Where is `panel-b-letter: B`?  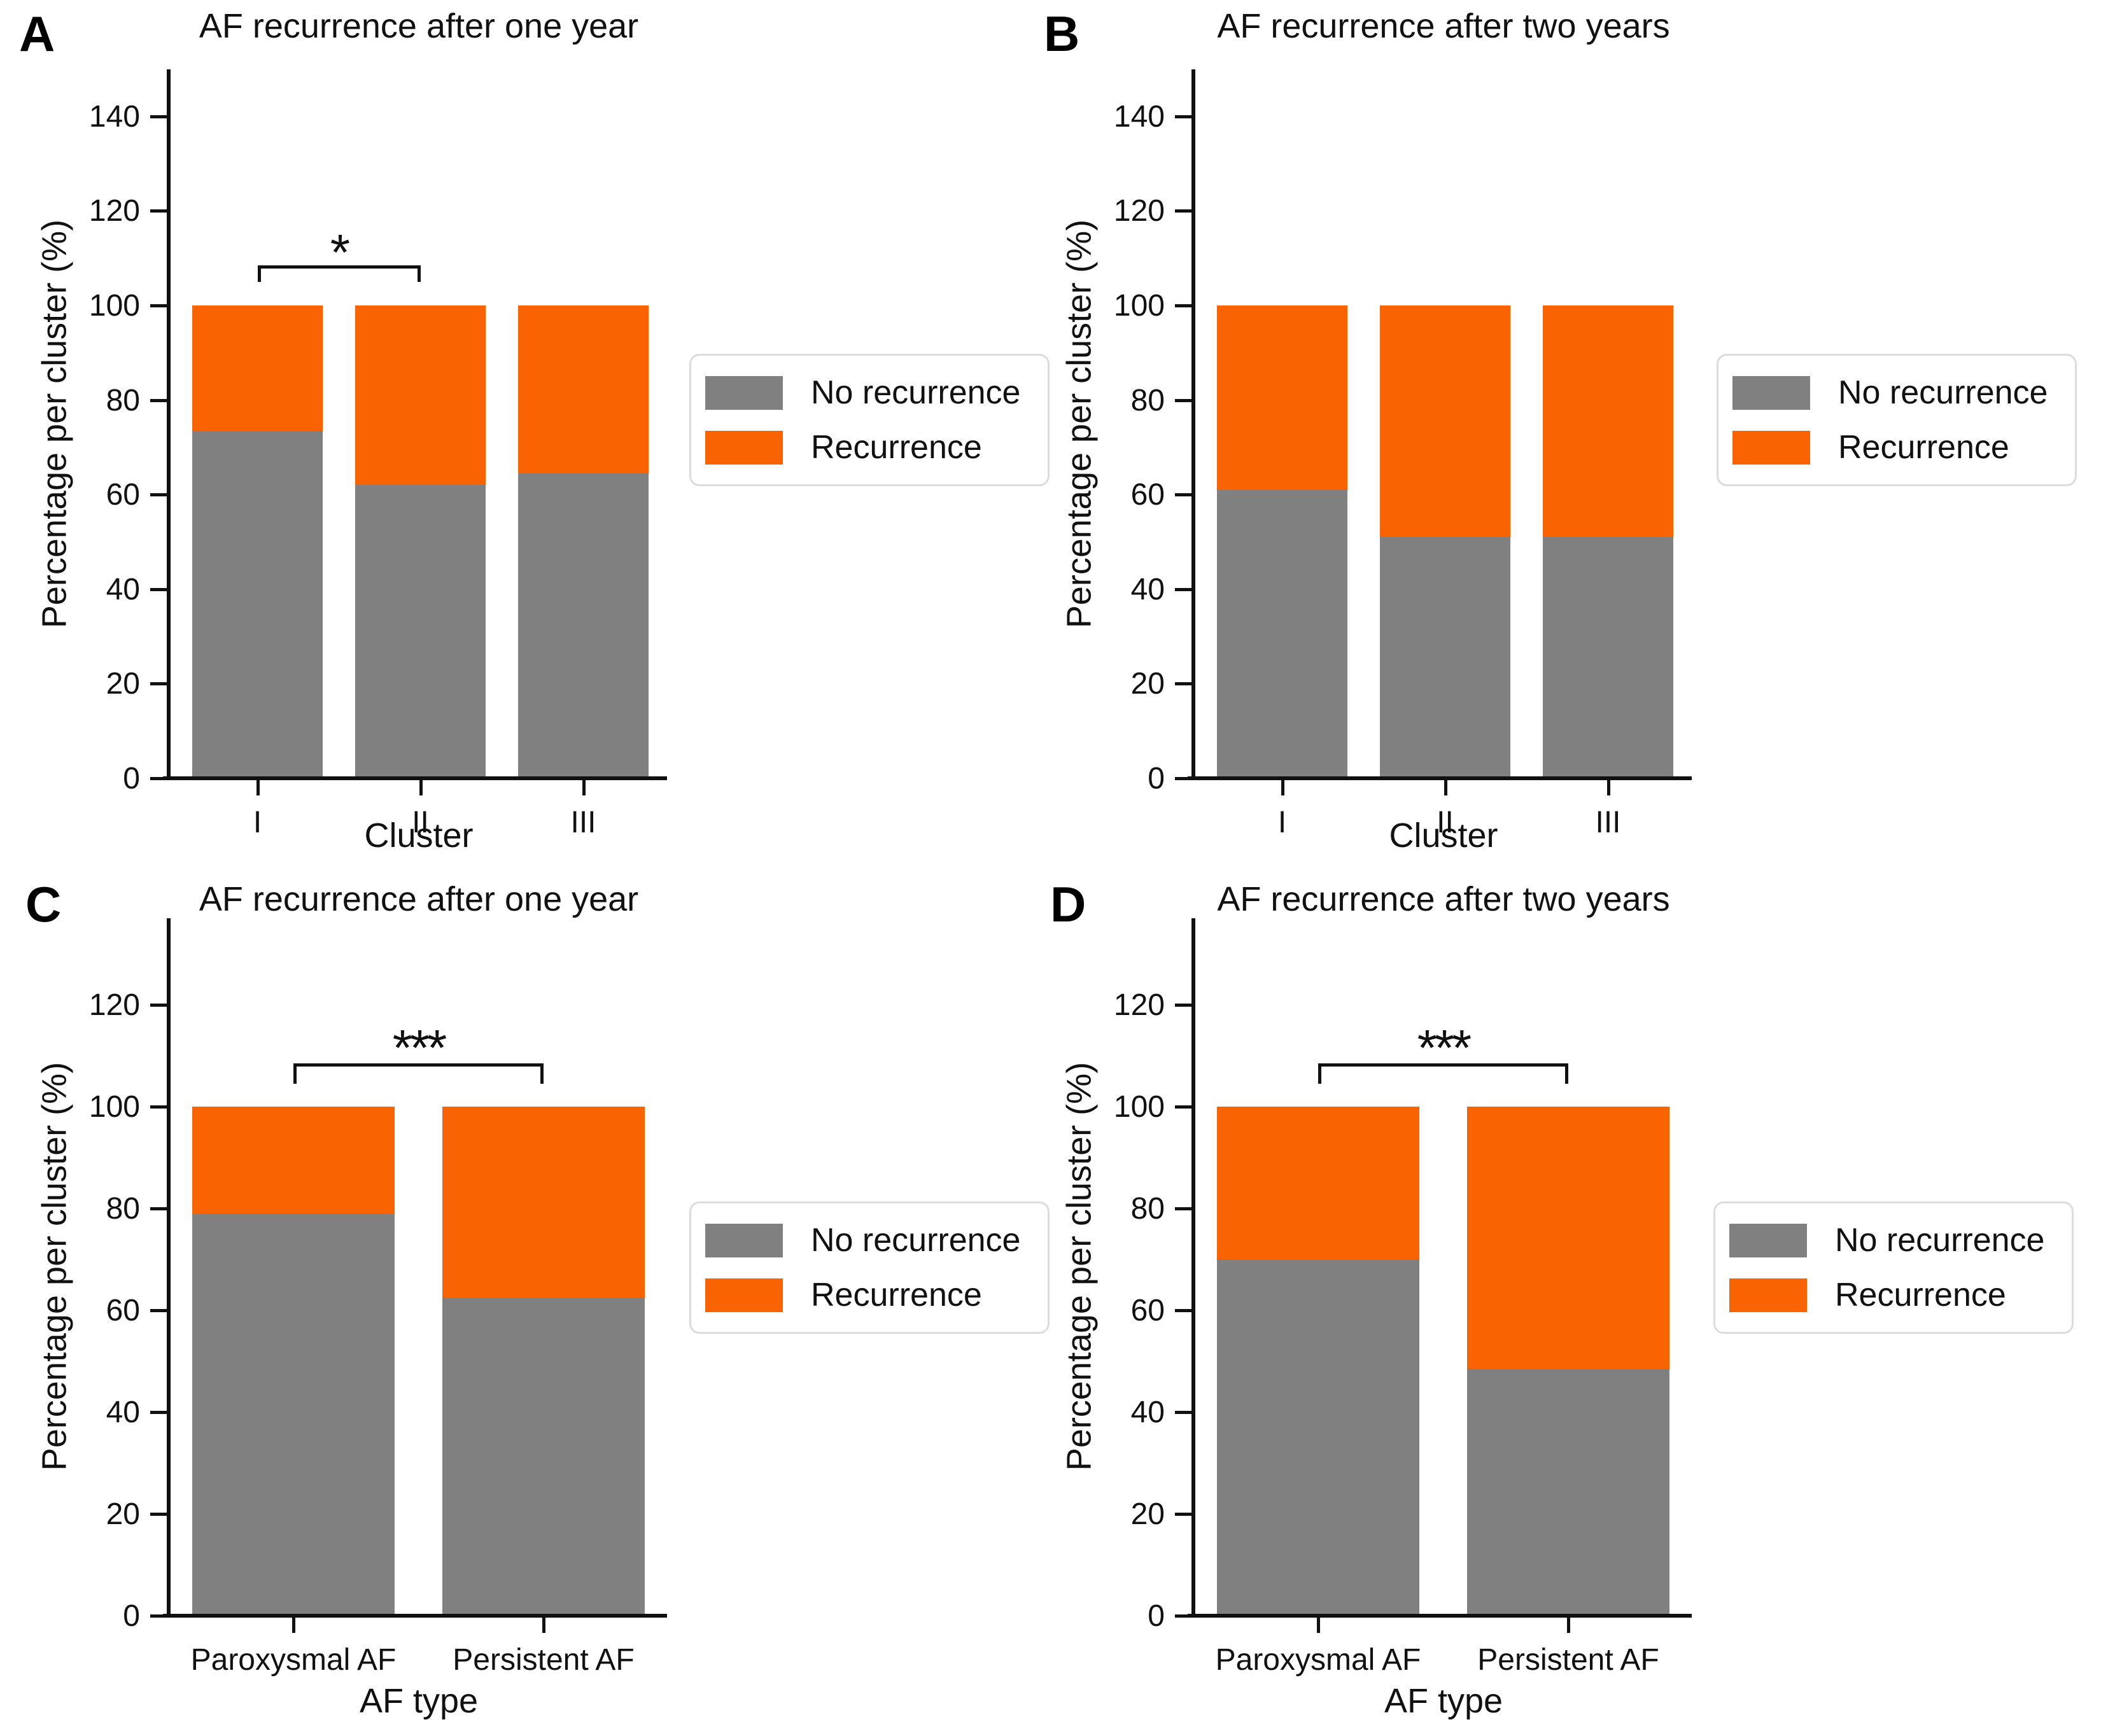 panel-b-letter: B is located at coordinates (1062, 34).